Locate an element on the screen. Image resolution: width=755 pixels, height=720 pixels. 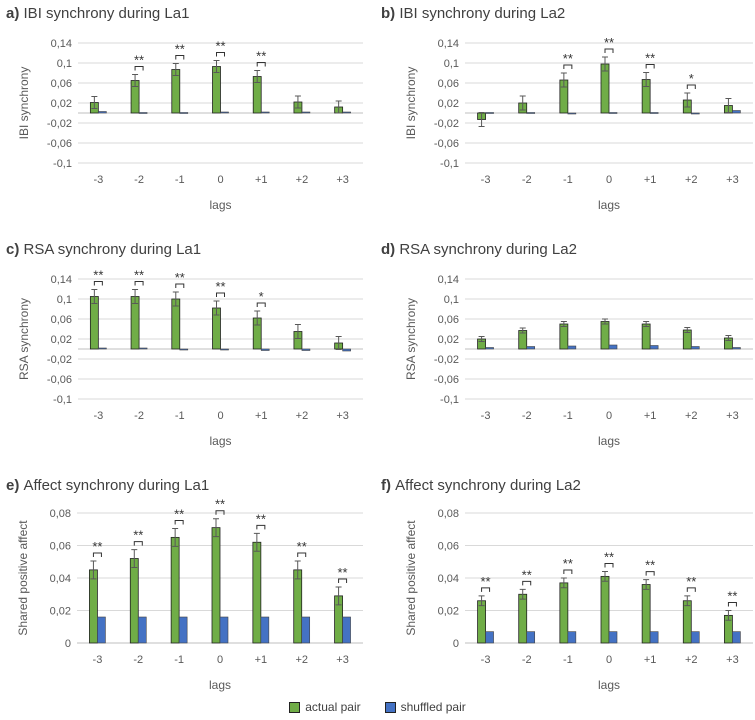
y-axis-label: IBI synchrony is located at coordinates (411, 103).